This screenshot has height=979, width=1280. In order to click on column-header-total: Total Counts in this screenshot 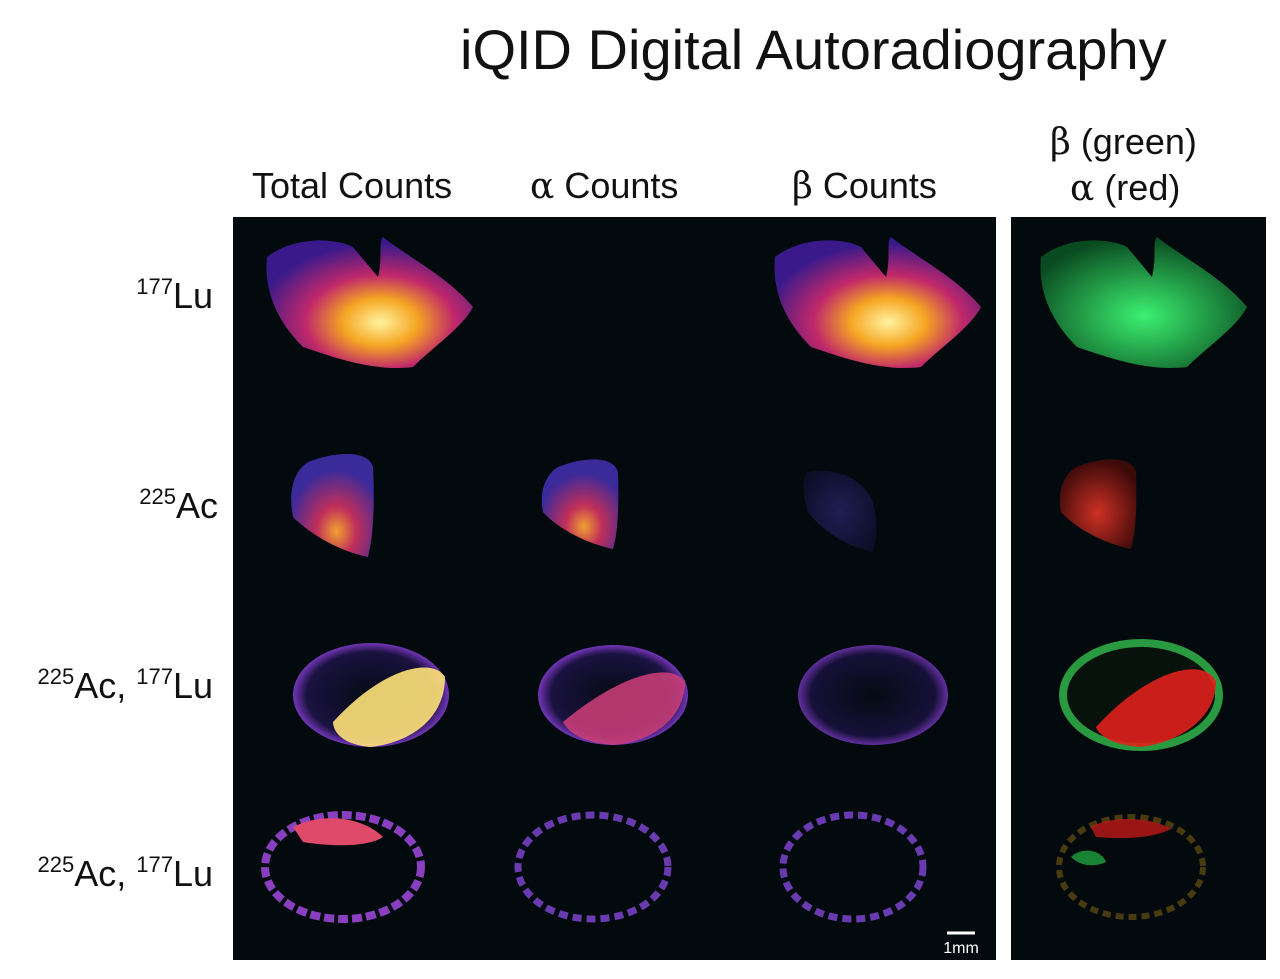, I will do `click(352, 186)`.